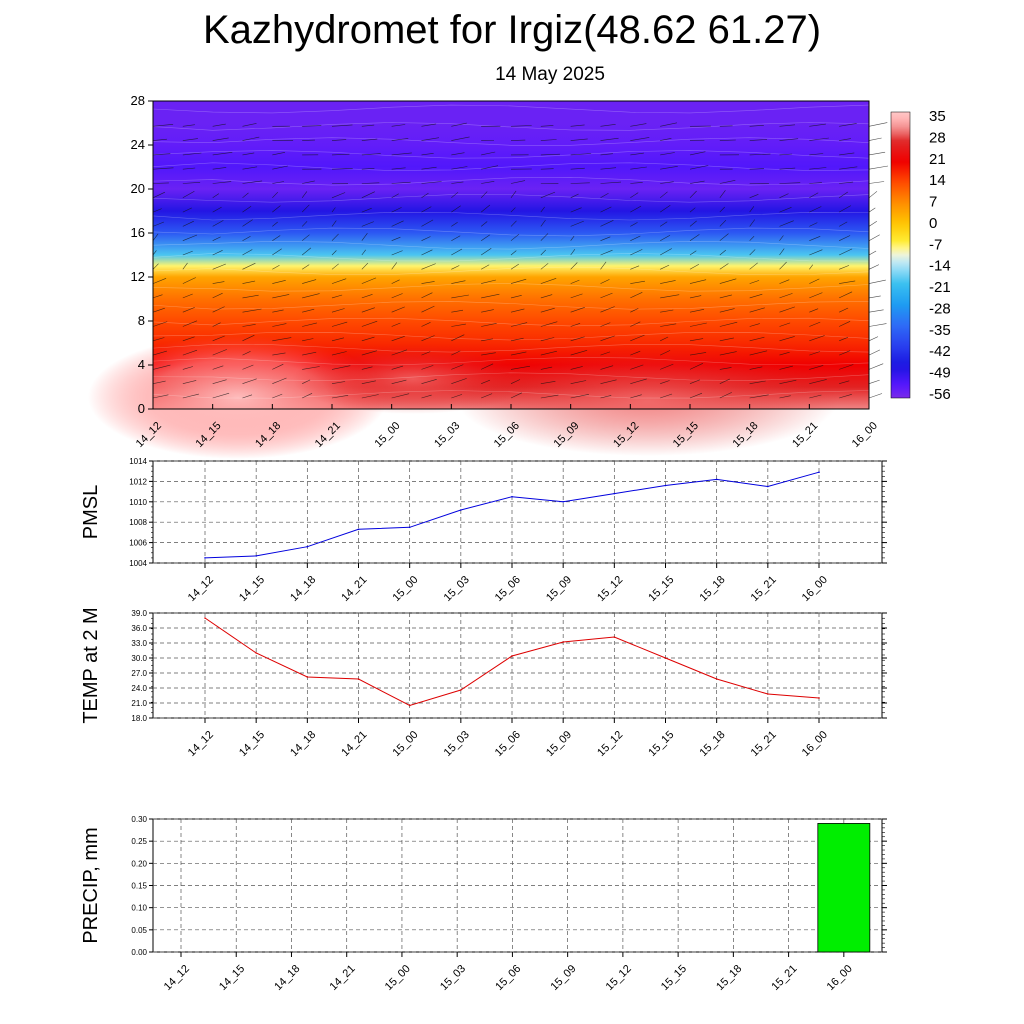 The height and width of the screenshot is (1024, 1024). I want to click on colorbar-label: -7, so click(935, 244).